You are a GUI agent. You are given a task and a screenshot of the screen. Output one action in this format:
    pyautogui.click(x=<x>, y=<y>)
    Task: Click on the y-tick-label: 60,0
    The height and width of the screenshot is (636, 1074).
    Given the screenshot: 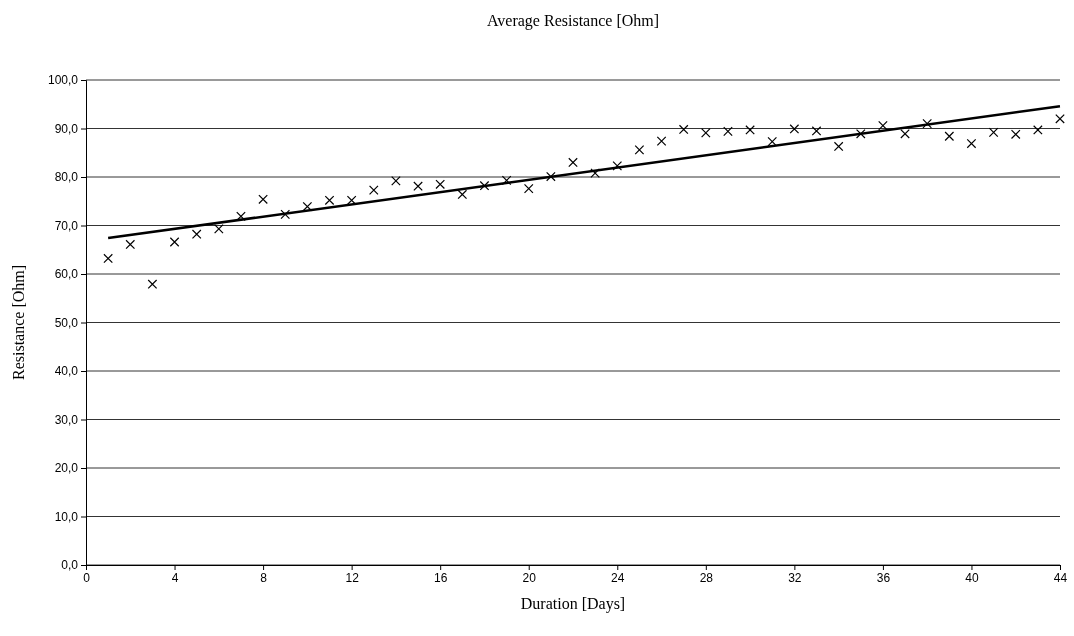 What is the action you would take?
    pyautogui.click(x=66, y=274)
    